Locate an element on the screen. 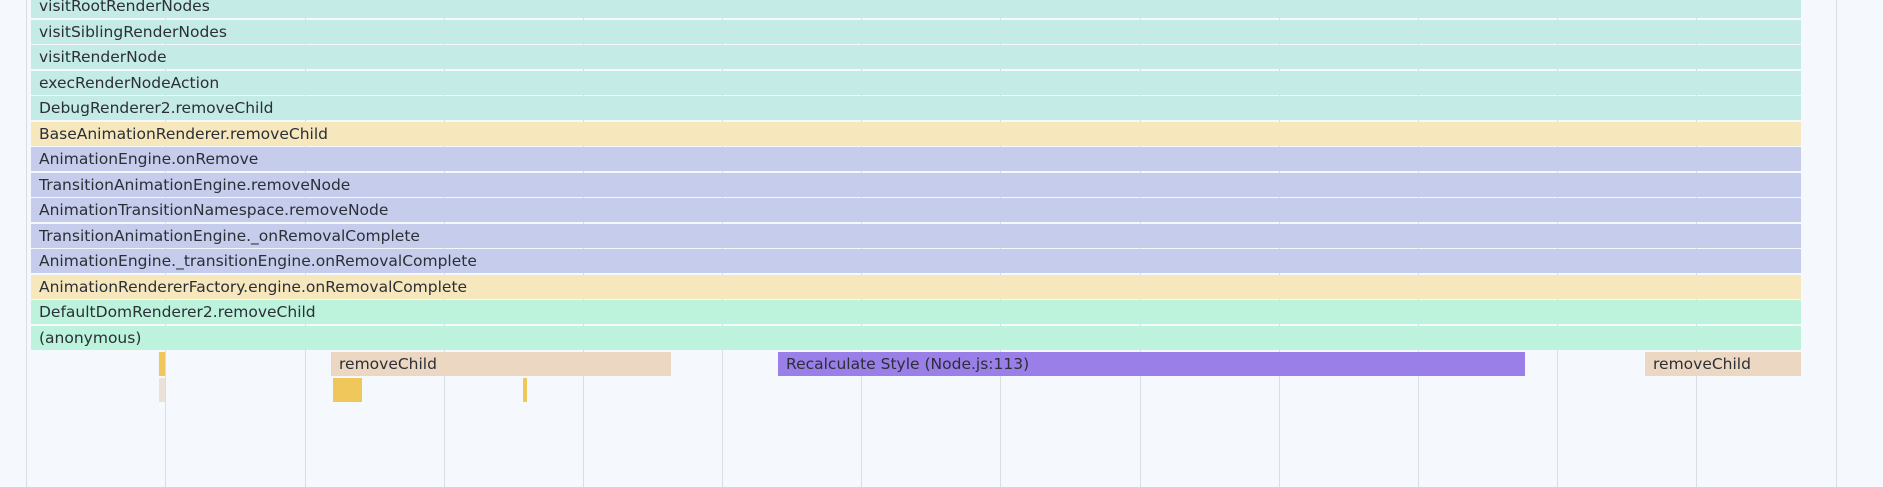  flame-frame: AnimationEngine.onRemove is located at coordinates (916, 159).